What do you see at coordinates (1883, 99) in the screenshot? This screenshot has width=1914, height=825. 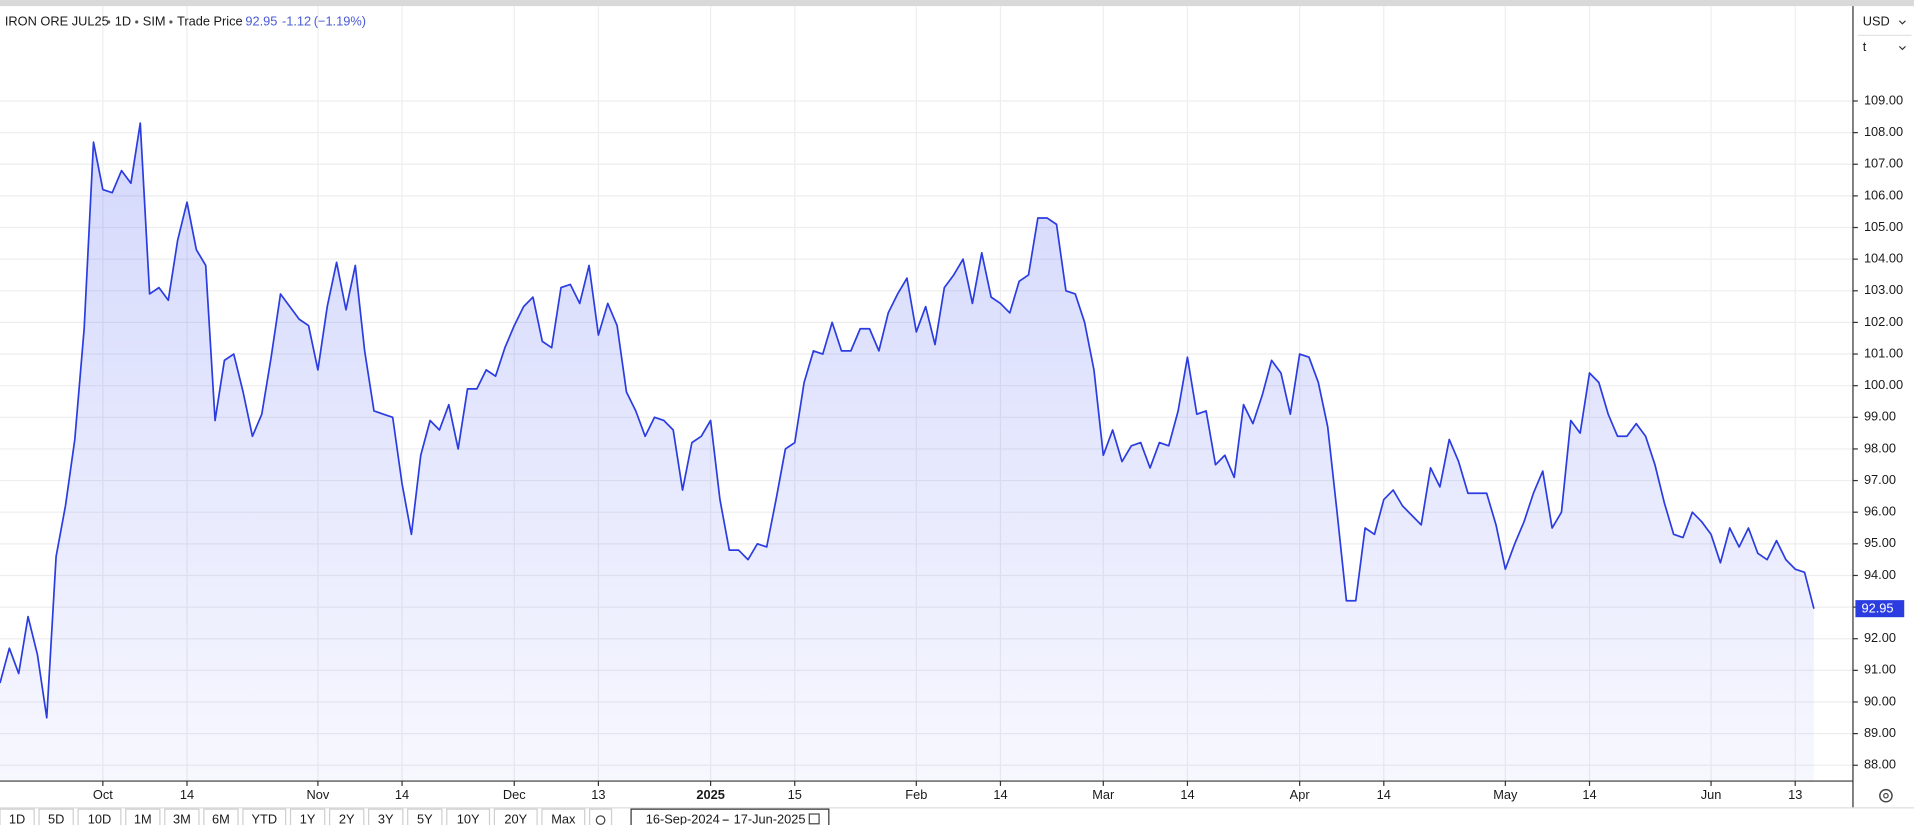 I see `y-tick-label: 109.00` at bounding box center [1883, 99].